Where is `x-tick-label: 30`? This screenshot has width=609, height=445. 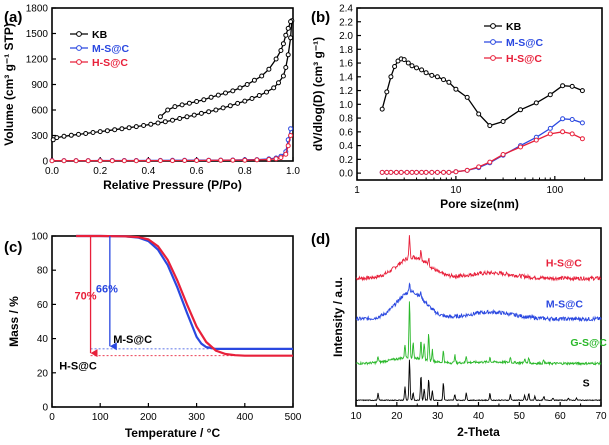
x-tick-label: 30 is located at coordinates (438, 416).